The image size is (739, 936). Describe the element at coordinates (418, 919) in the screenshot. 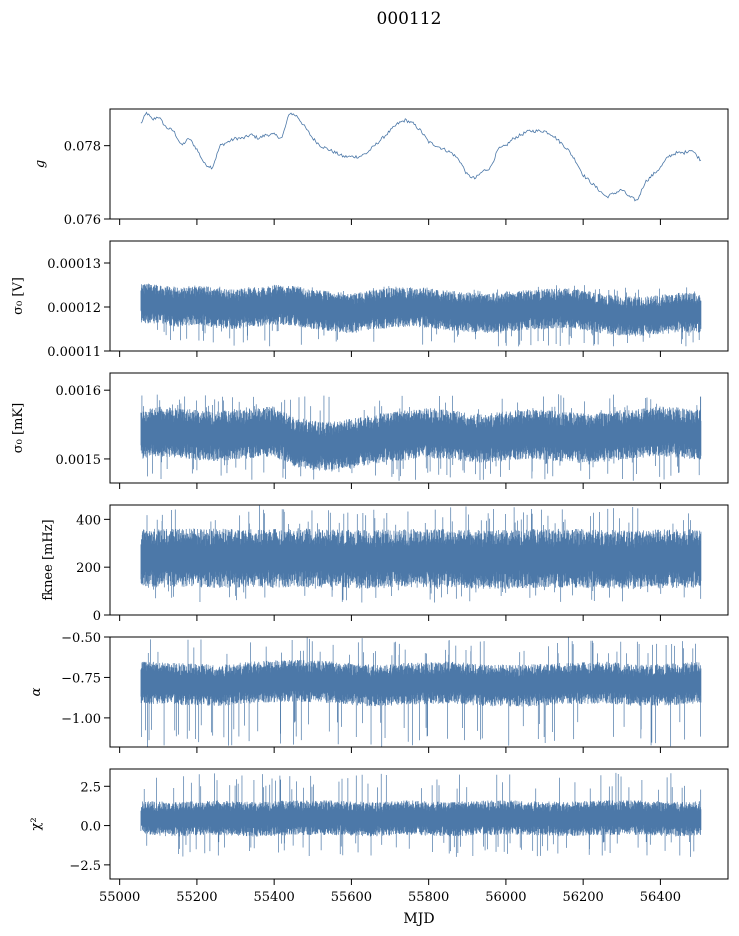

I see `x-axis-label: MJD` at that location.